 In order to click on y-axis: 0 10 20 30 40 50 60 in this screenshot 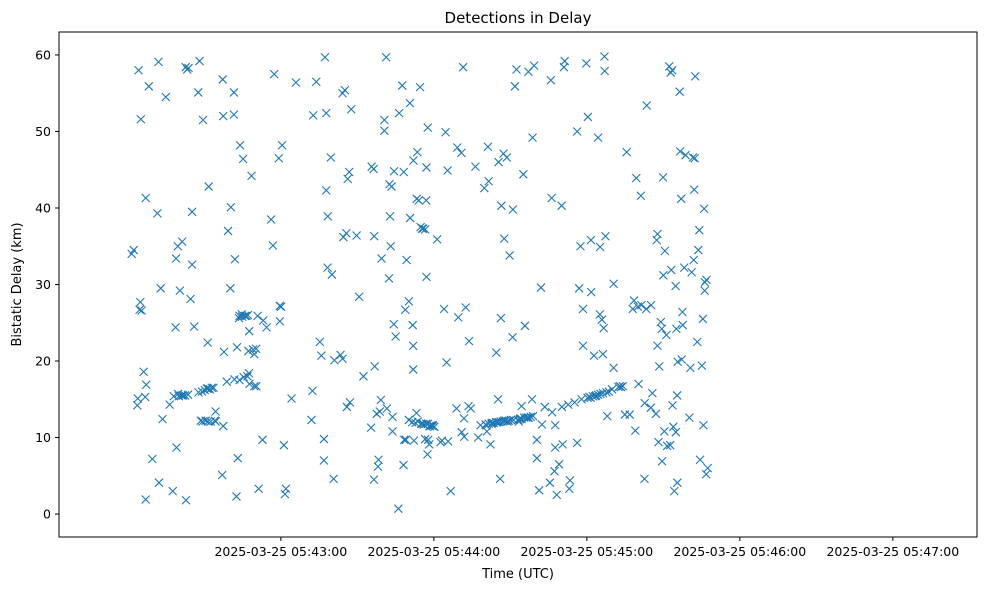, I will do `click(47, 284)`.